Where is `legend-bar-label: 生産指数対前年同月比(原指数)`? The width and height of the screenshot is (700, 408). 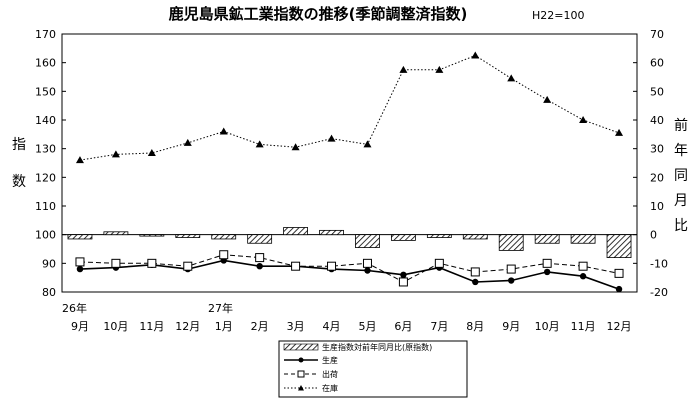
legend-bar-label: 生産指数対前年同月比(原指数) is located at coordinates (377, 347).